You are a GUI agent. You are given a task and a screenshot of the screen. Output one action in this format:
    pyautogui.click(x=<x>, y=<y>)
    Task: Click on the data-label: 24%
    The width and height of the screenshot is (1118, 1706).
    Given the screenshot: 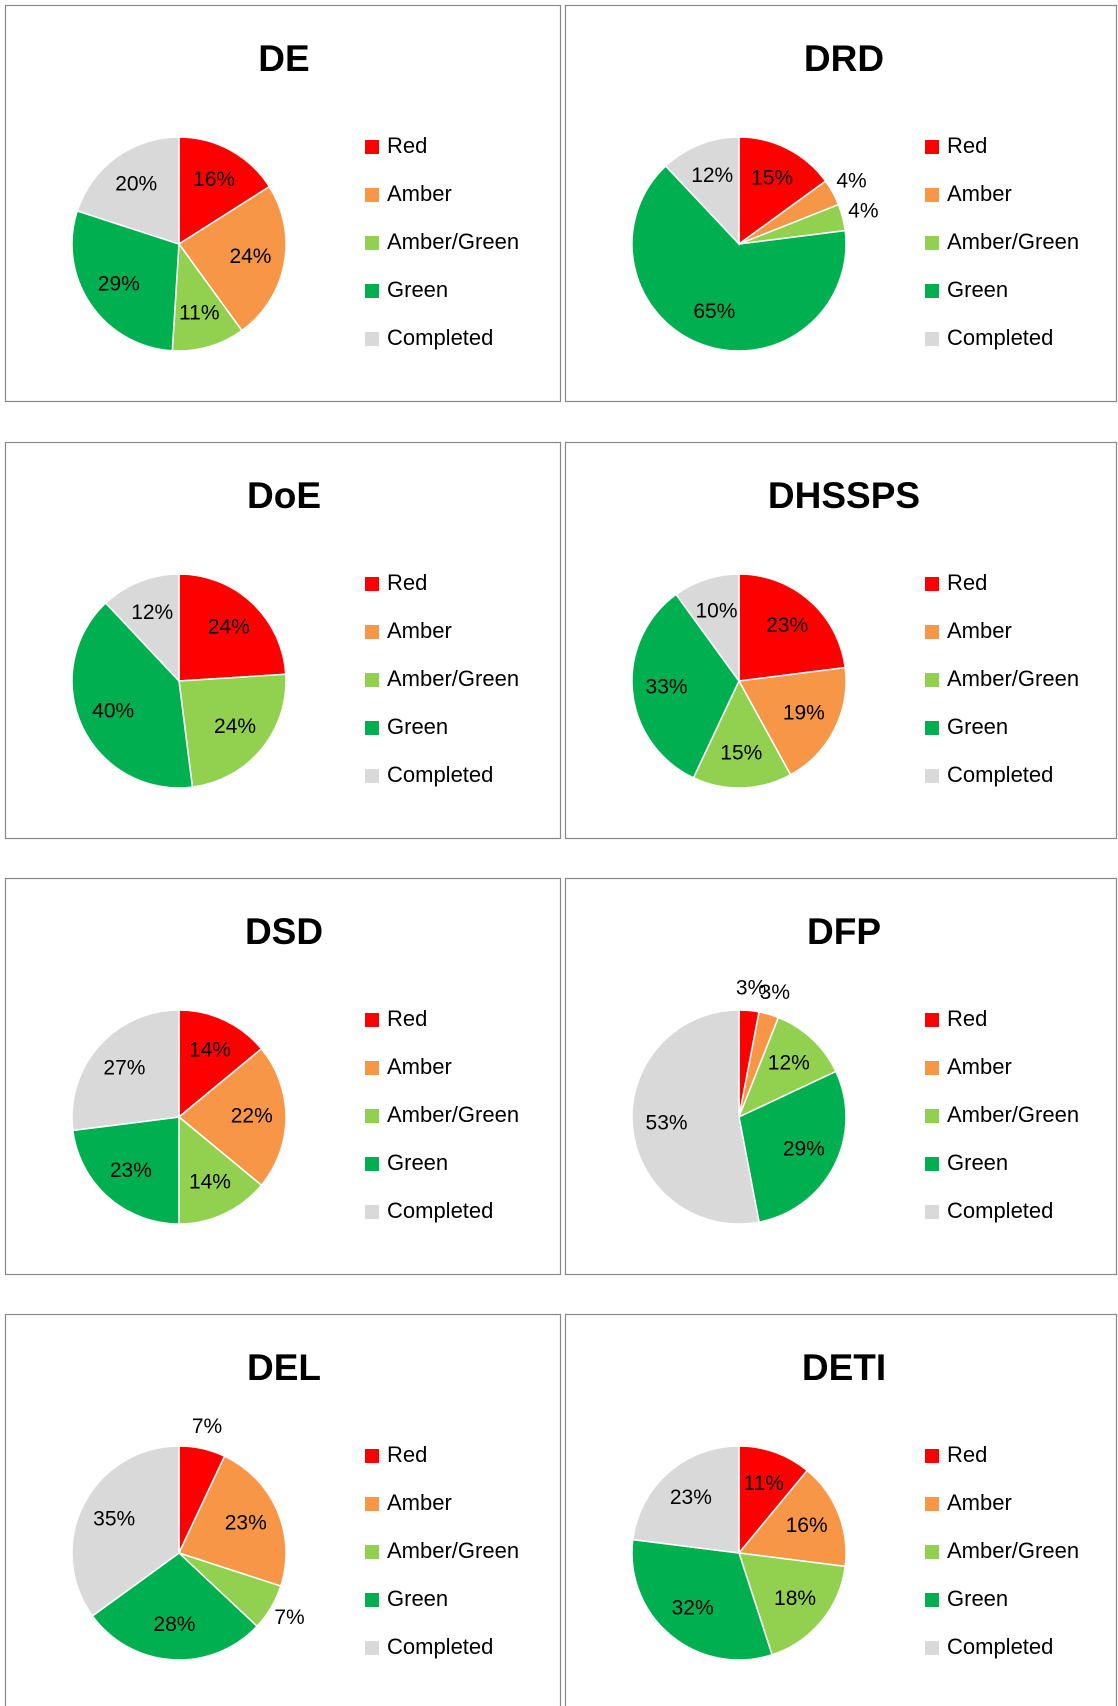 What is the action you would take?
    pyautogui.click(x=250, y=256)
    